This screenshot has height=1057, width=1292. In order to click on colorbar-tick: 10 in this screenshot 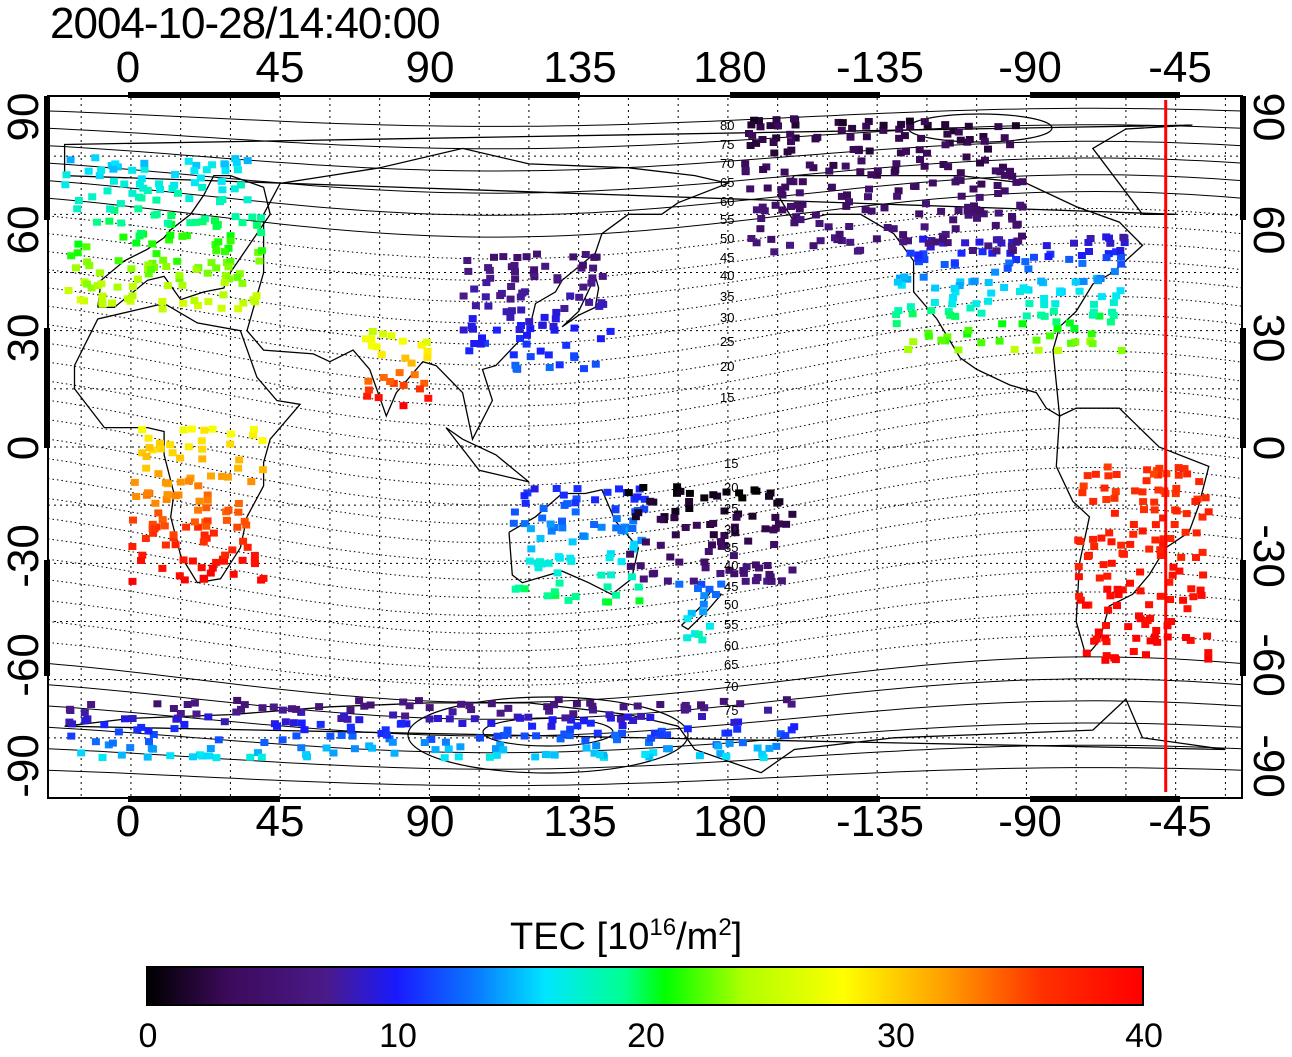, I will do `click(398, 1036)`.